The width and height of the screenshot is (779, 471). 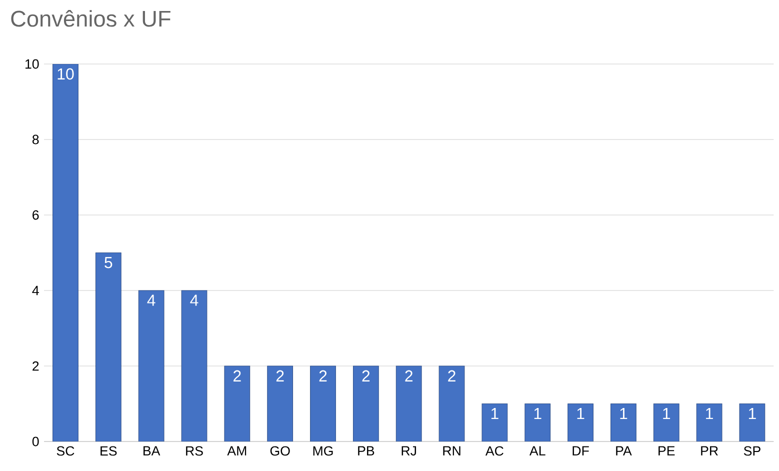 What do you see at coordinates (152, 451) in the screenshot?
I see `x-tick-label: BA` at bounding box center [152, 451].